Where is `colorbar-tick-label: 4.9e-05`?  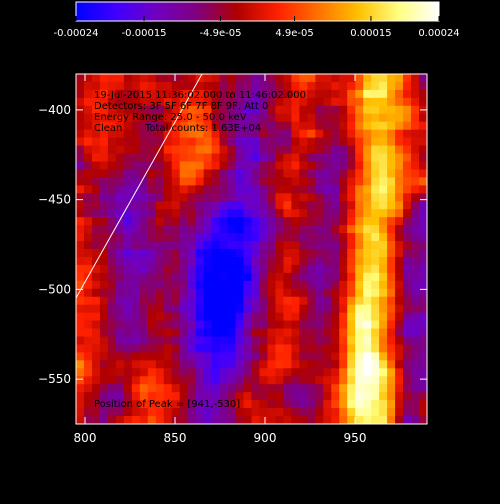
colorbar-tick-label: 4.9e-05 is located at coordinates (294, 33).